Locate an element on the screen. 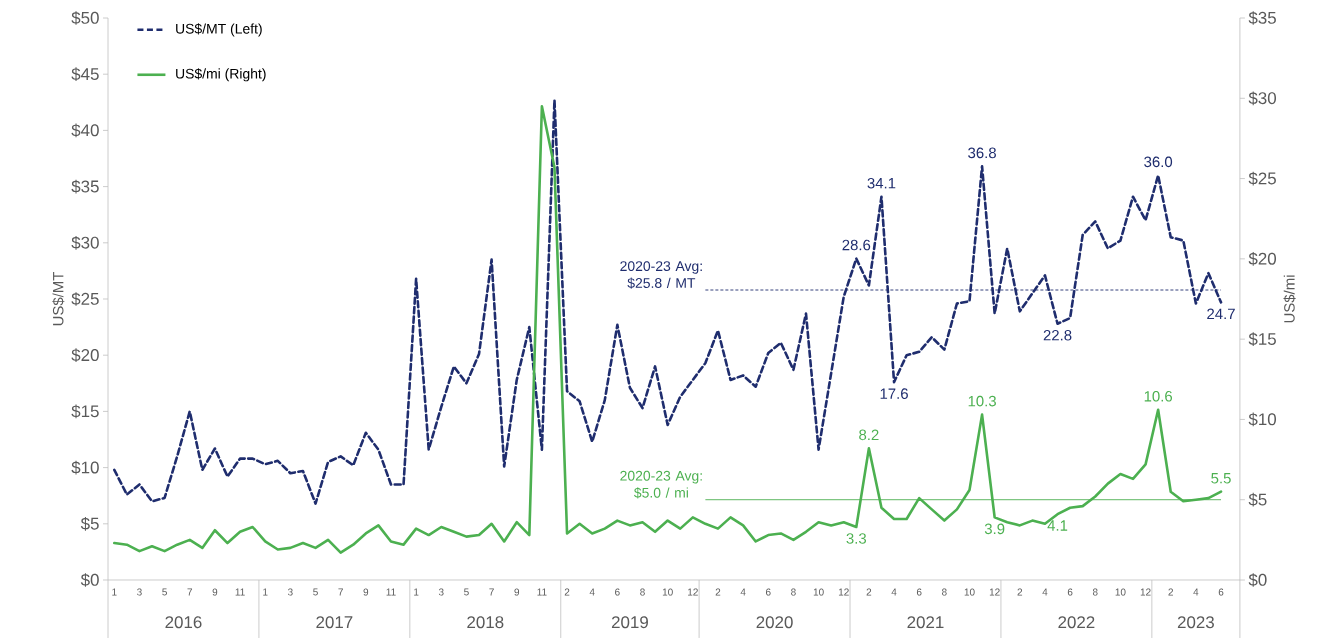 This screenshot has height=643, width=1332. ref-line-label: 2020-23 Avg: $25.8 / MT is located at coordinates (661, 275).